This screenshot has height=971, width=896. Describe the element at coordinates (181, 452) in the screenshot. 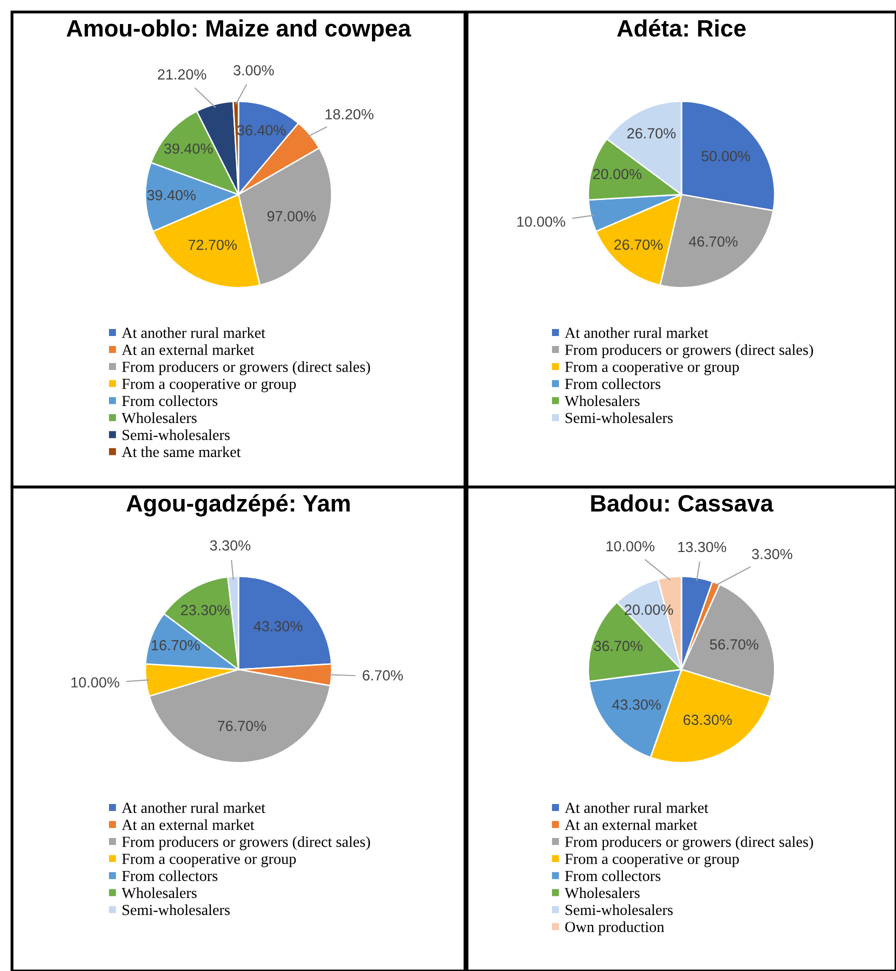

I see `legend-label: At the same market` at that location.